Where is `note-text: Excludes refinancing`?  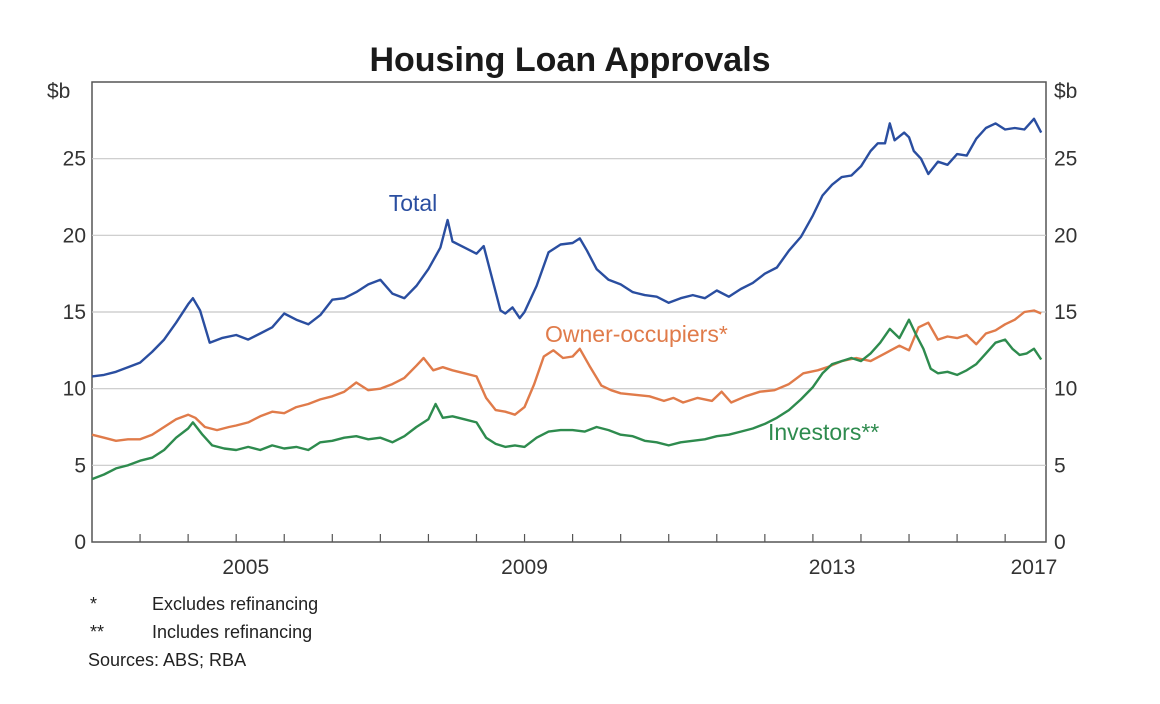 note-text: Excludes refinancing is located at coordinates (235, 603).